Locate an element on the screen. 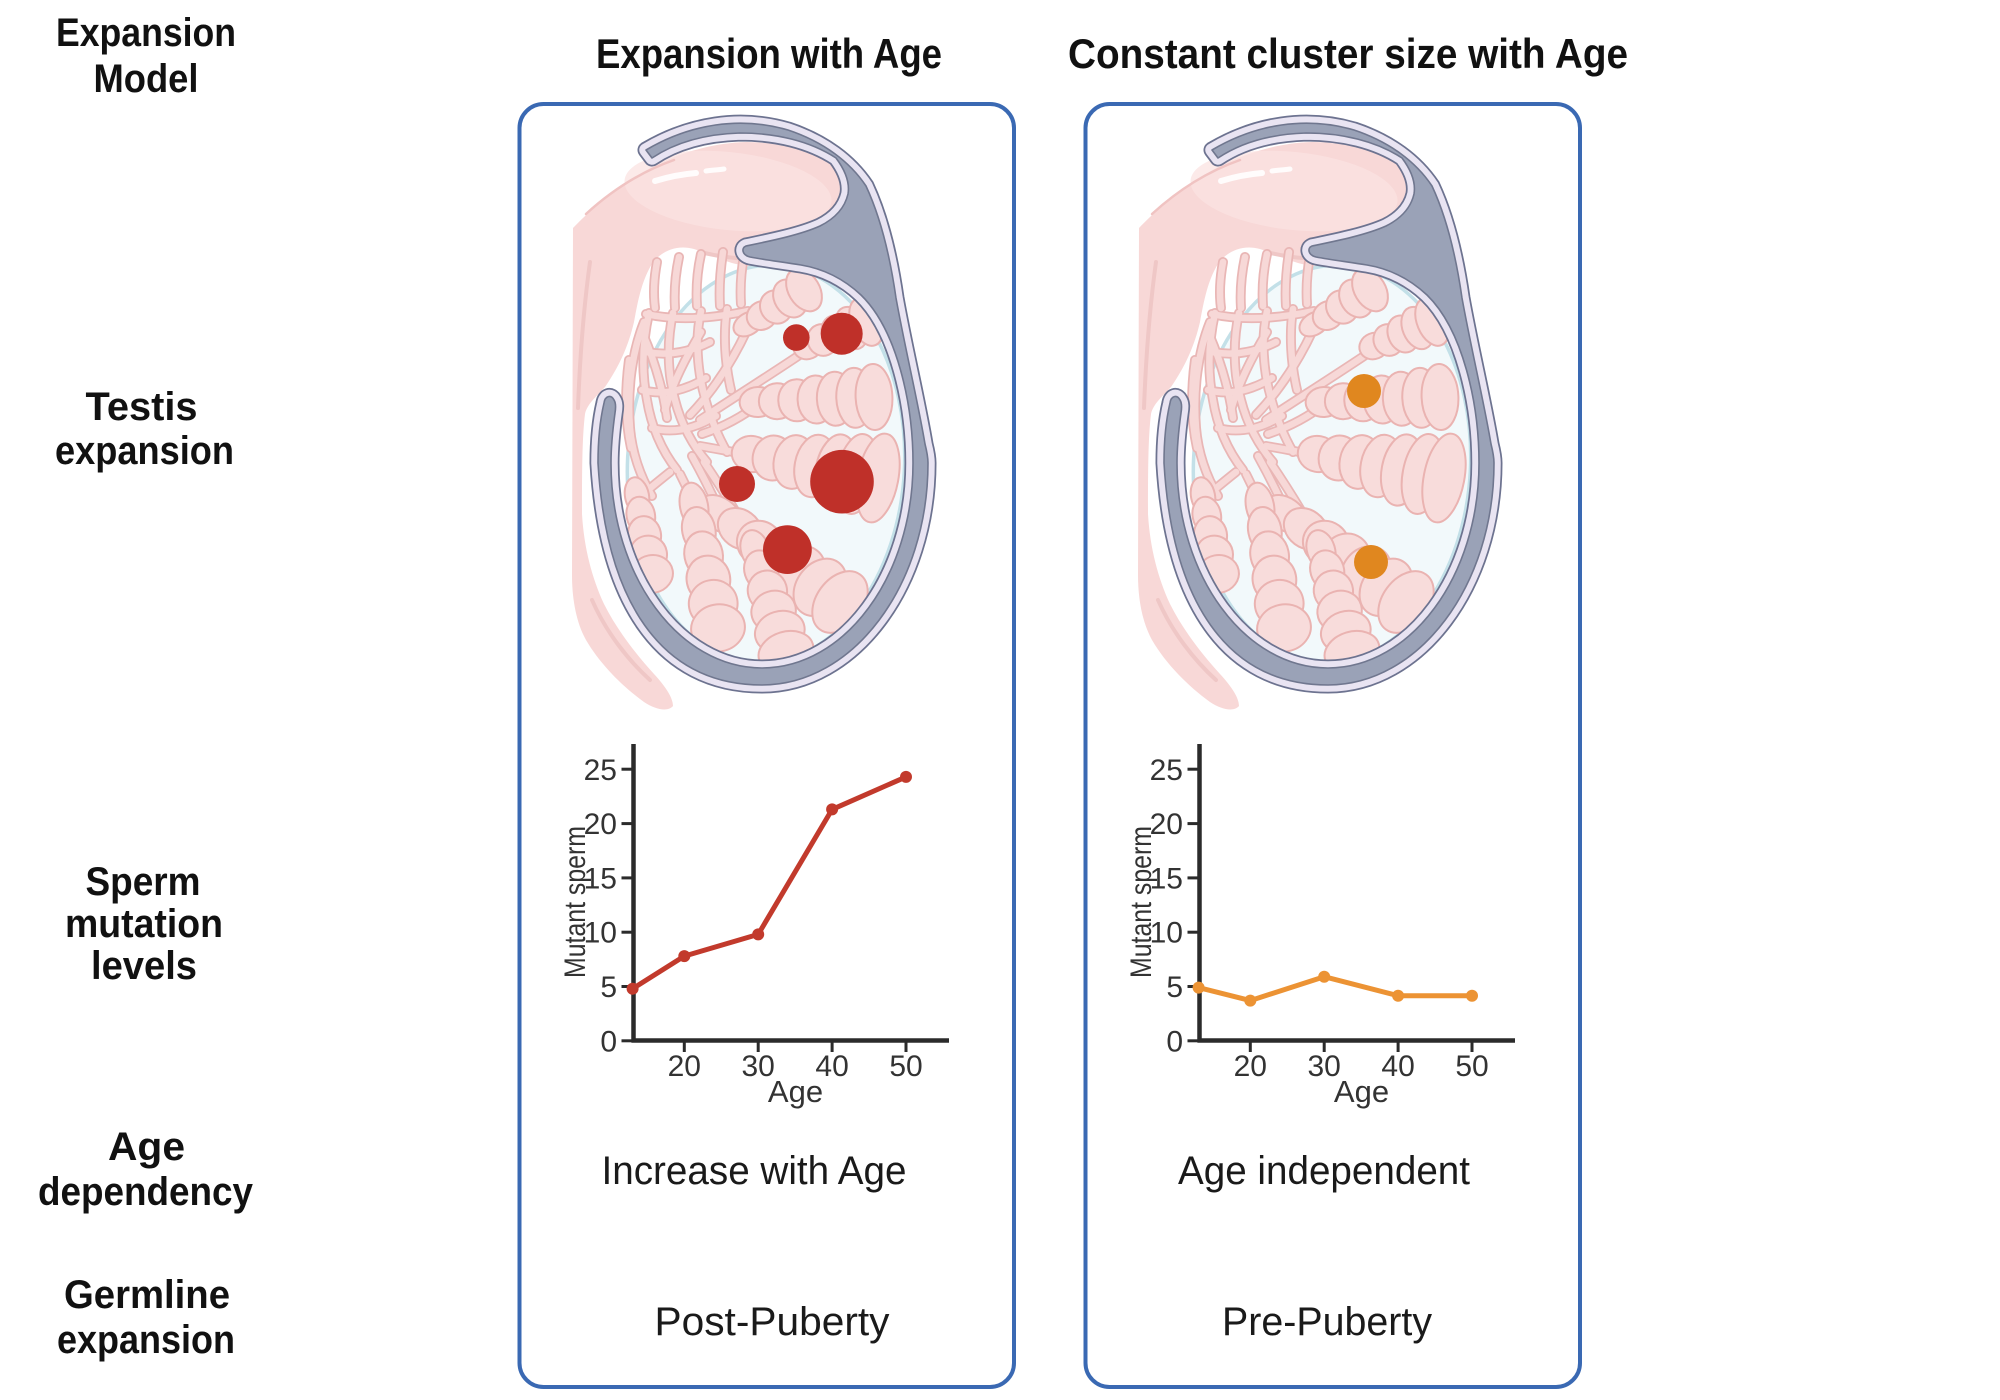  svg-text: Germline is located at coordinates (147, 1295).